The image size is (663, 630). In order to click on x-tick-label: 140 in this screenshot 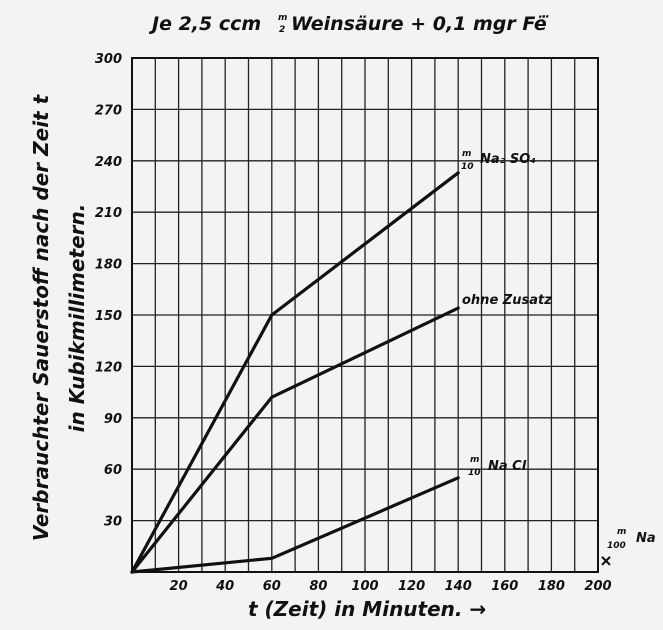, I will do `click(458, 586)`.